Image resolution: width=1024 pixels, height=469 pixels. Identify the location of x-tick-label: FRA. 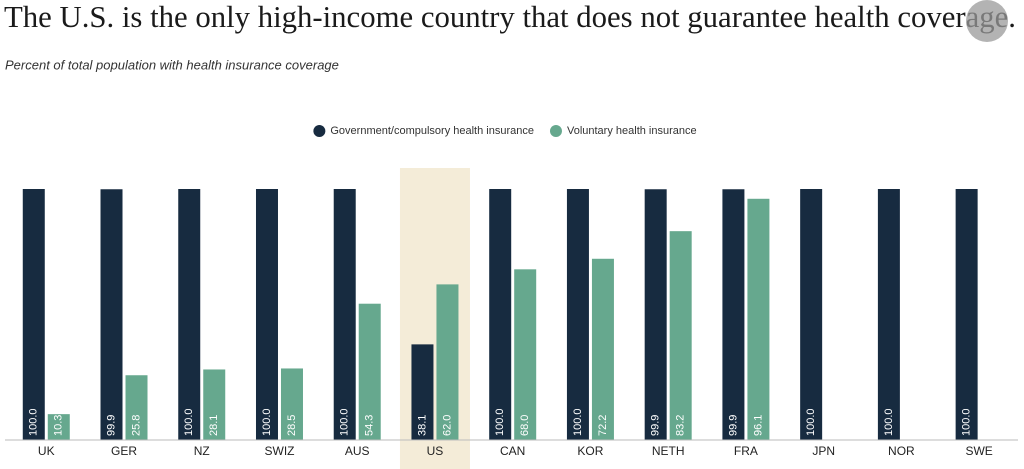
(746, 451).